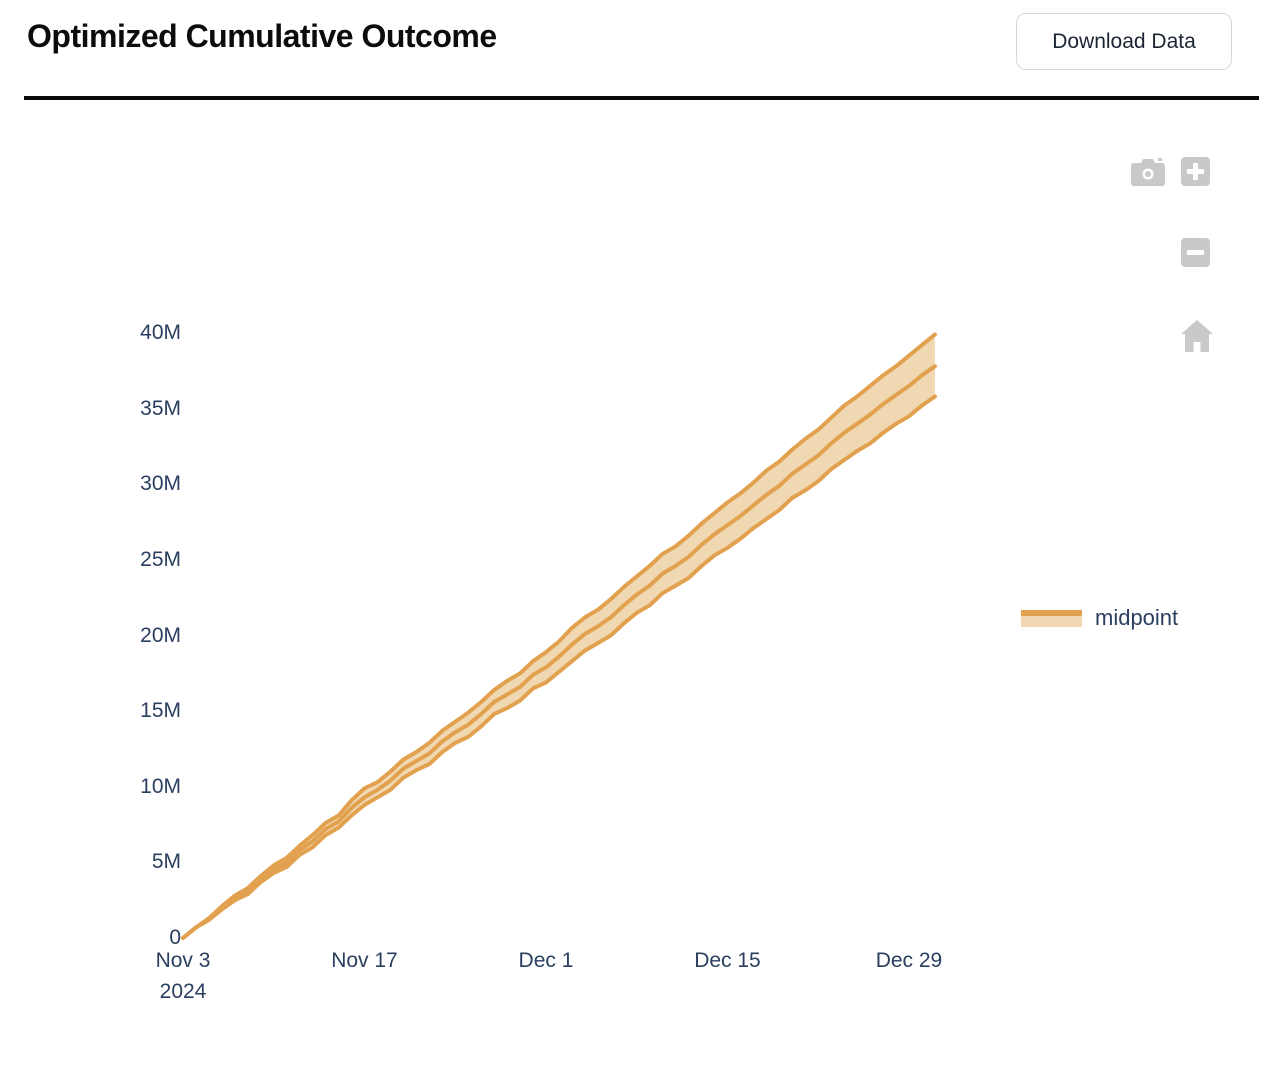 The height and width of the screenshot is (1080, 1284). Describe the element at coordinates (160, 559) in the screenshot. I see `y-tick-label: 25M` at that location.